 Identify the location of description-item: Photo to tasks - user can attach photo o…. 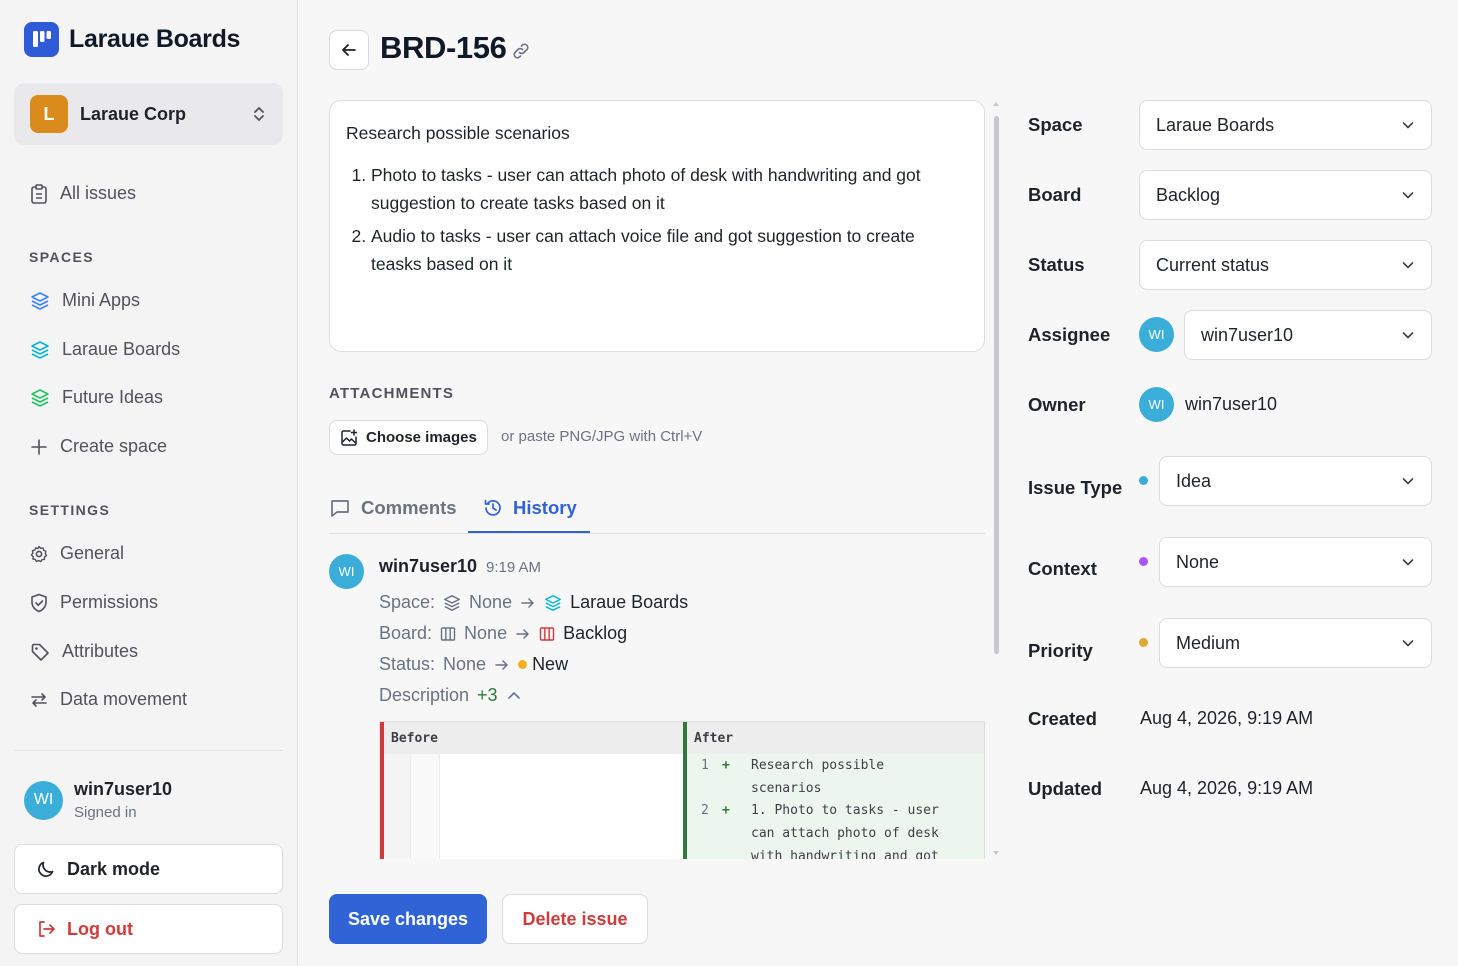
(669, 189).